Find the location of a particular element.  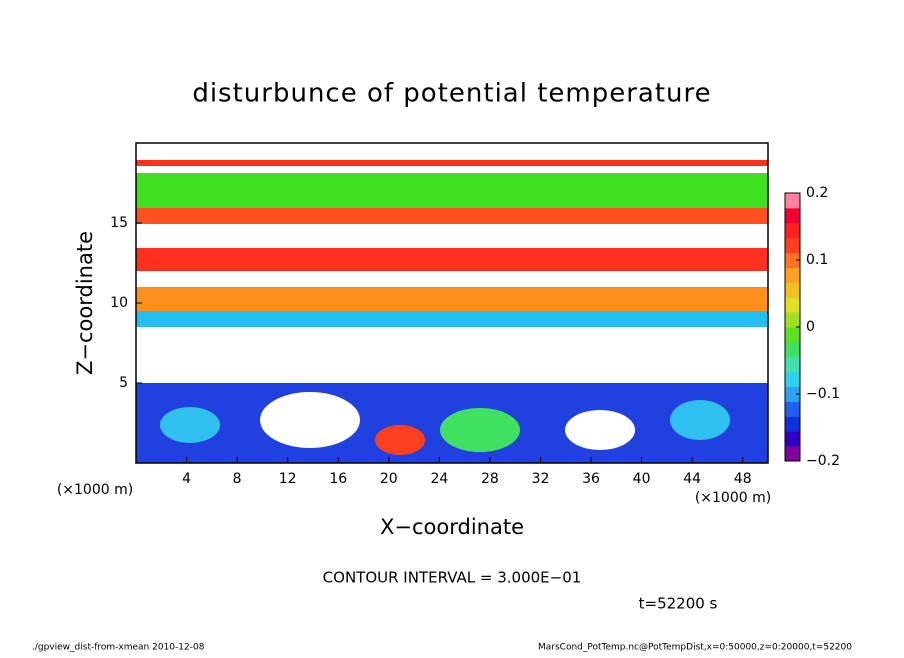

x-tick-label: 4 is located at coordinates (186, 479).